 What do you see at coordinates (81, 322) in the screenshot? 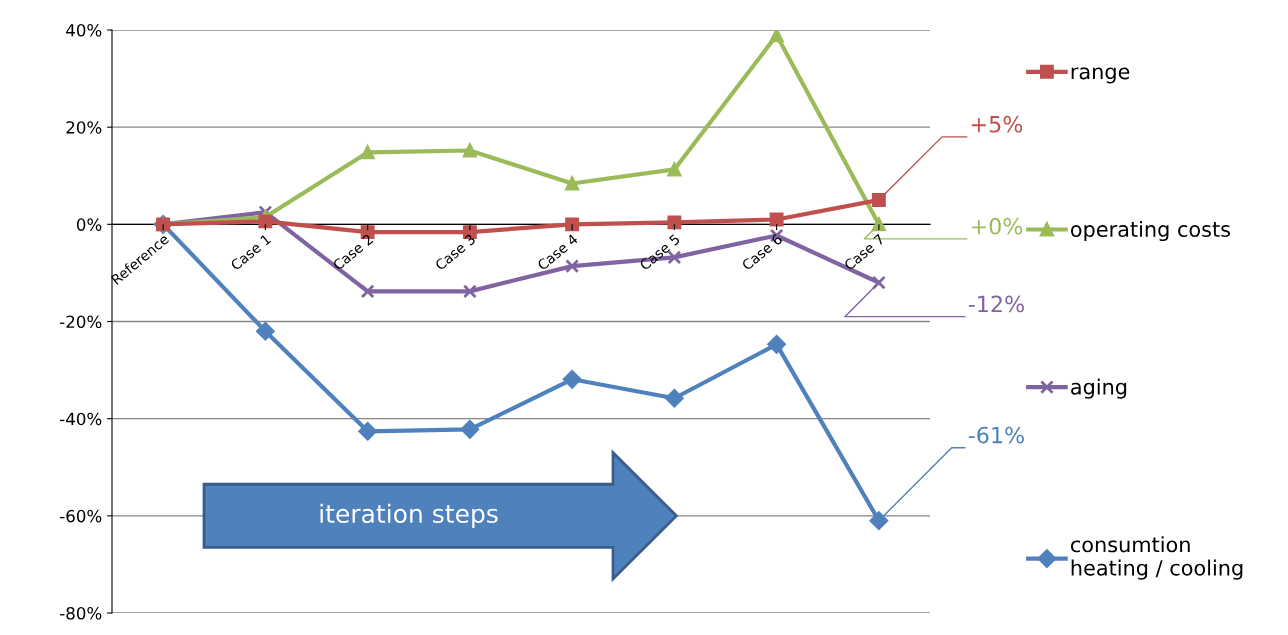
I see `y-tick-label: -20%` at bounding box center [81, 322].